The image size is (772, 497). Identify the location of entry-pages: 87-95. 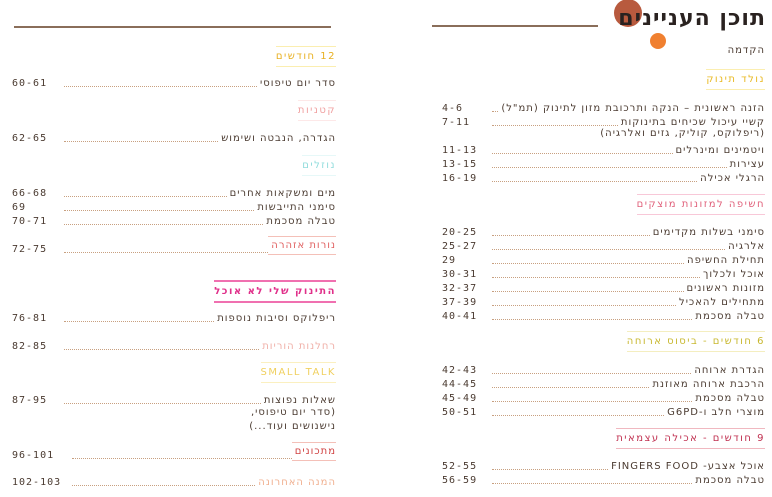
(30, 400).